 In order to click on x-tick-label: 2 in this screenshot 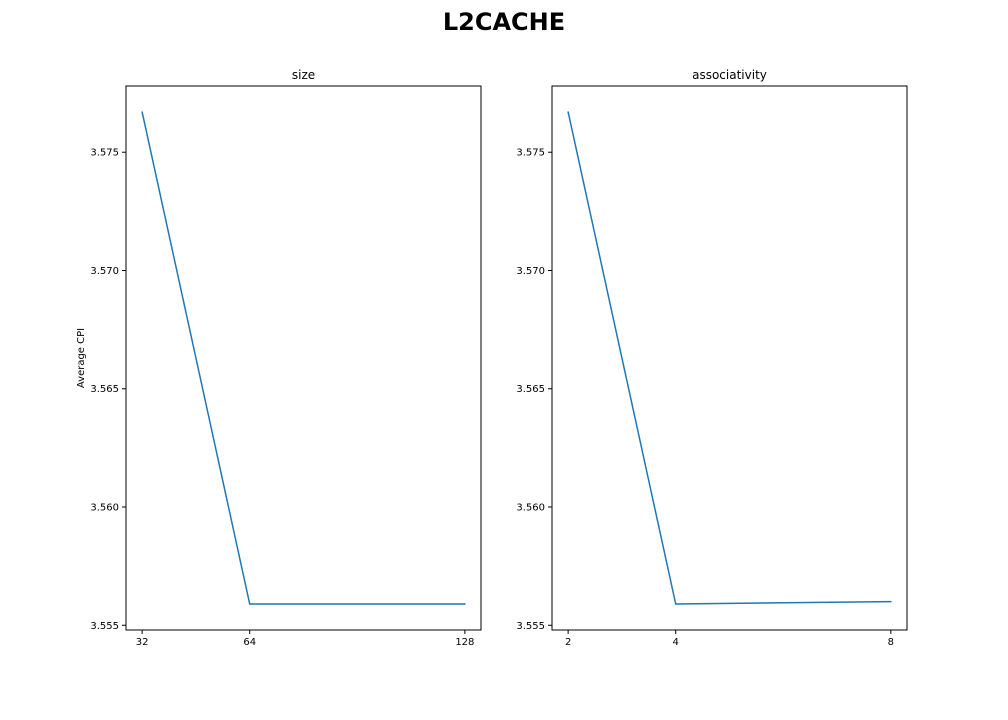, I will do `click(568, 642)`.